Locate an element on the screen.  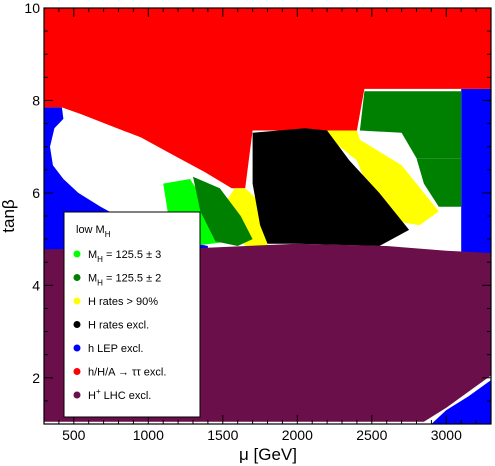
y-tick-label: 2 is located at coordinates (36, 378).